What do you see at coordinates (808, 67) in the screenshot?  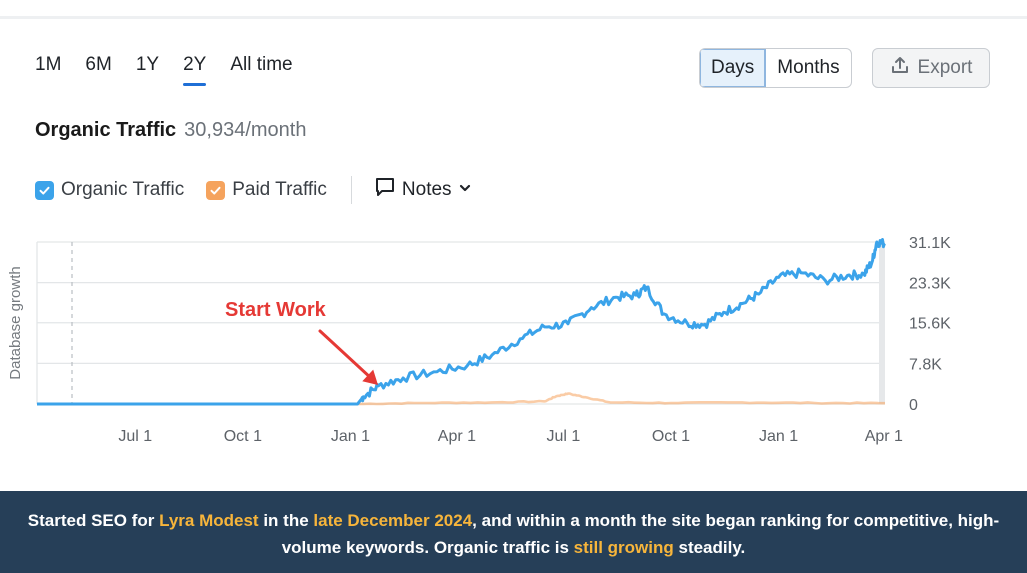 I see `months-button: Months` at bounding box center [808, 67].